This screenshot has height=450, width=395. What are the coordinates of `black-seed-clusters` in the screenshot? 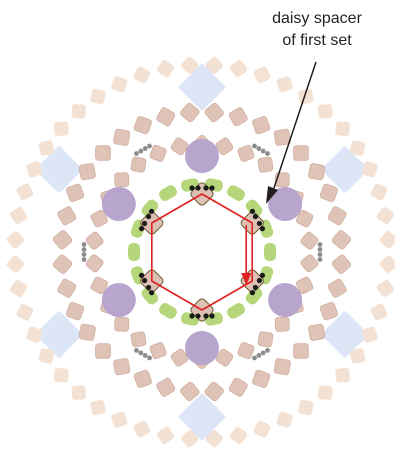 It's located at (202, 252).